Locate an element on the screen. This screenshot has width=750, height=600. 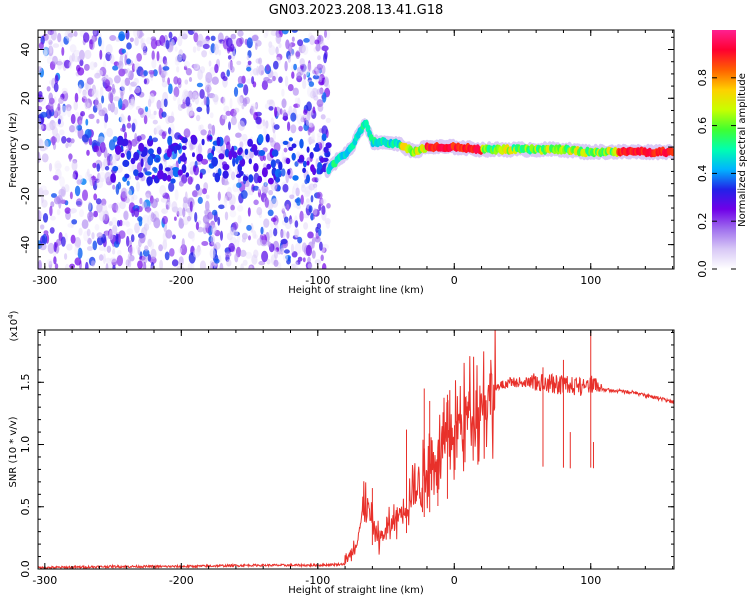
snr-multiplier: (x104) is located at coordinates (13, 325).